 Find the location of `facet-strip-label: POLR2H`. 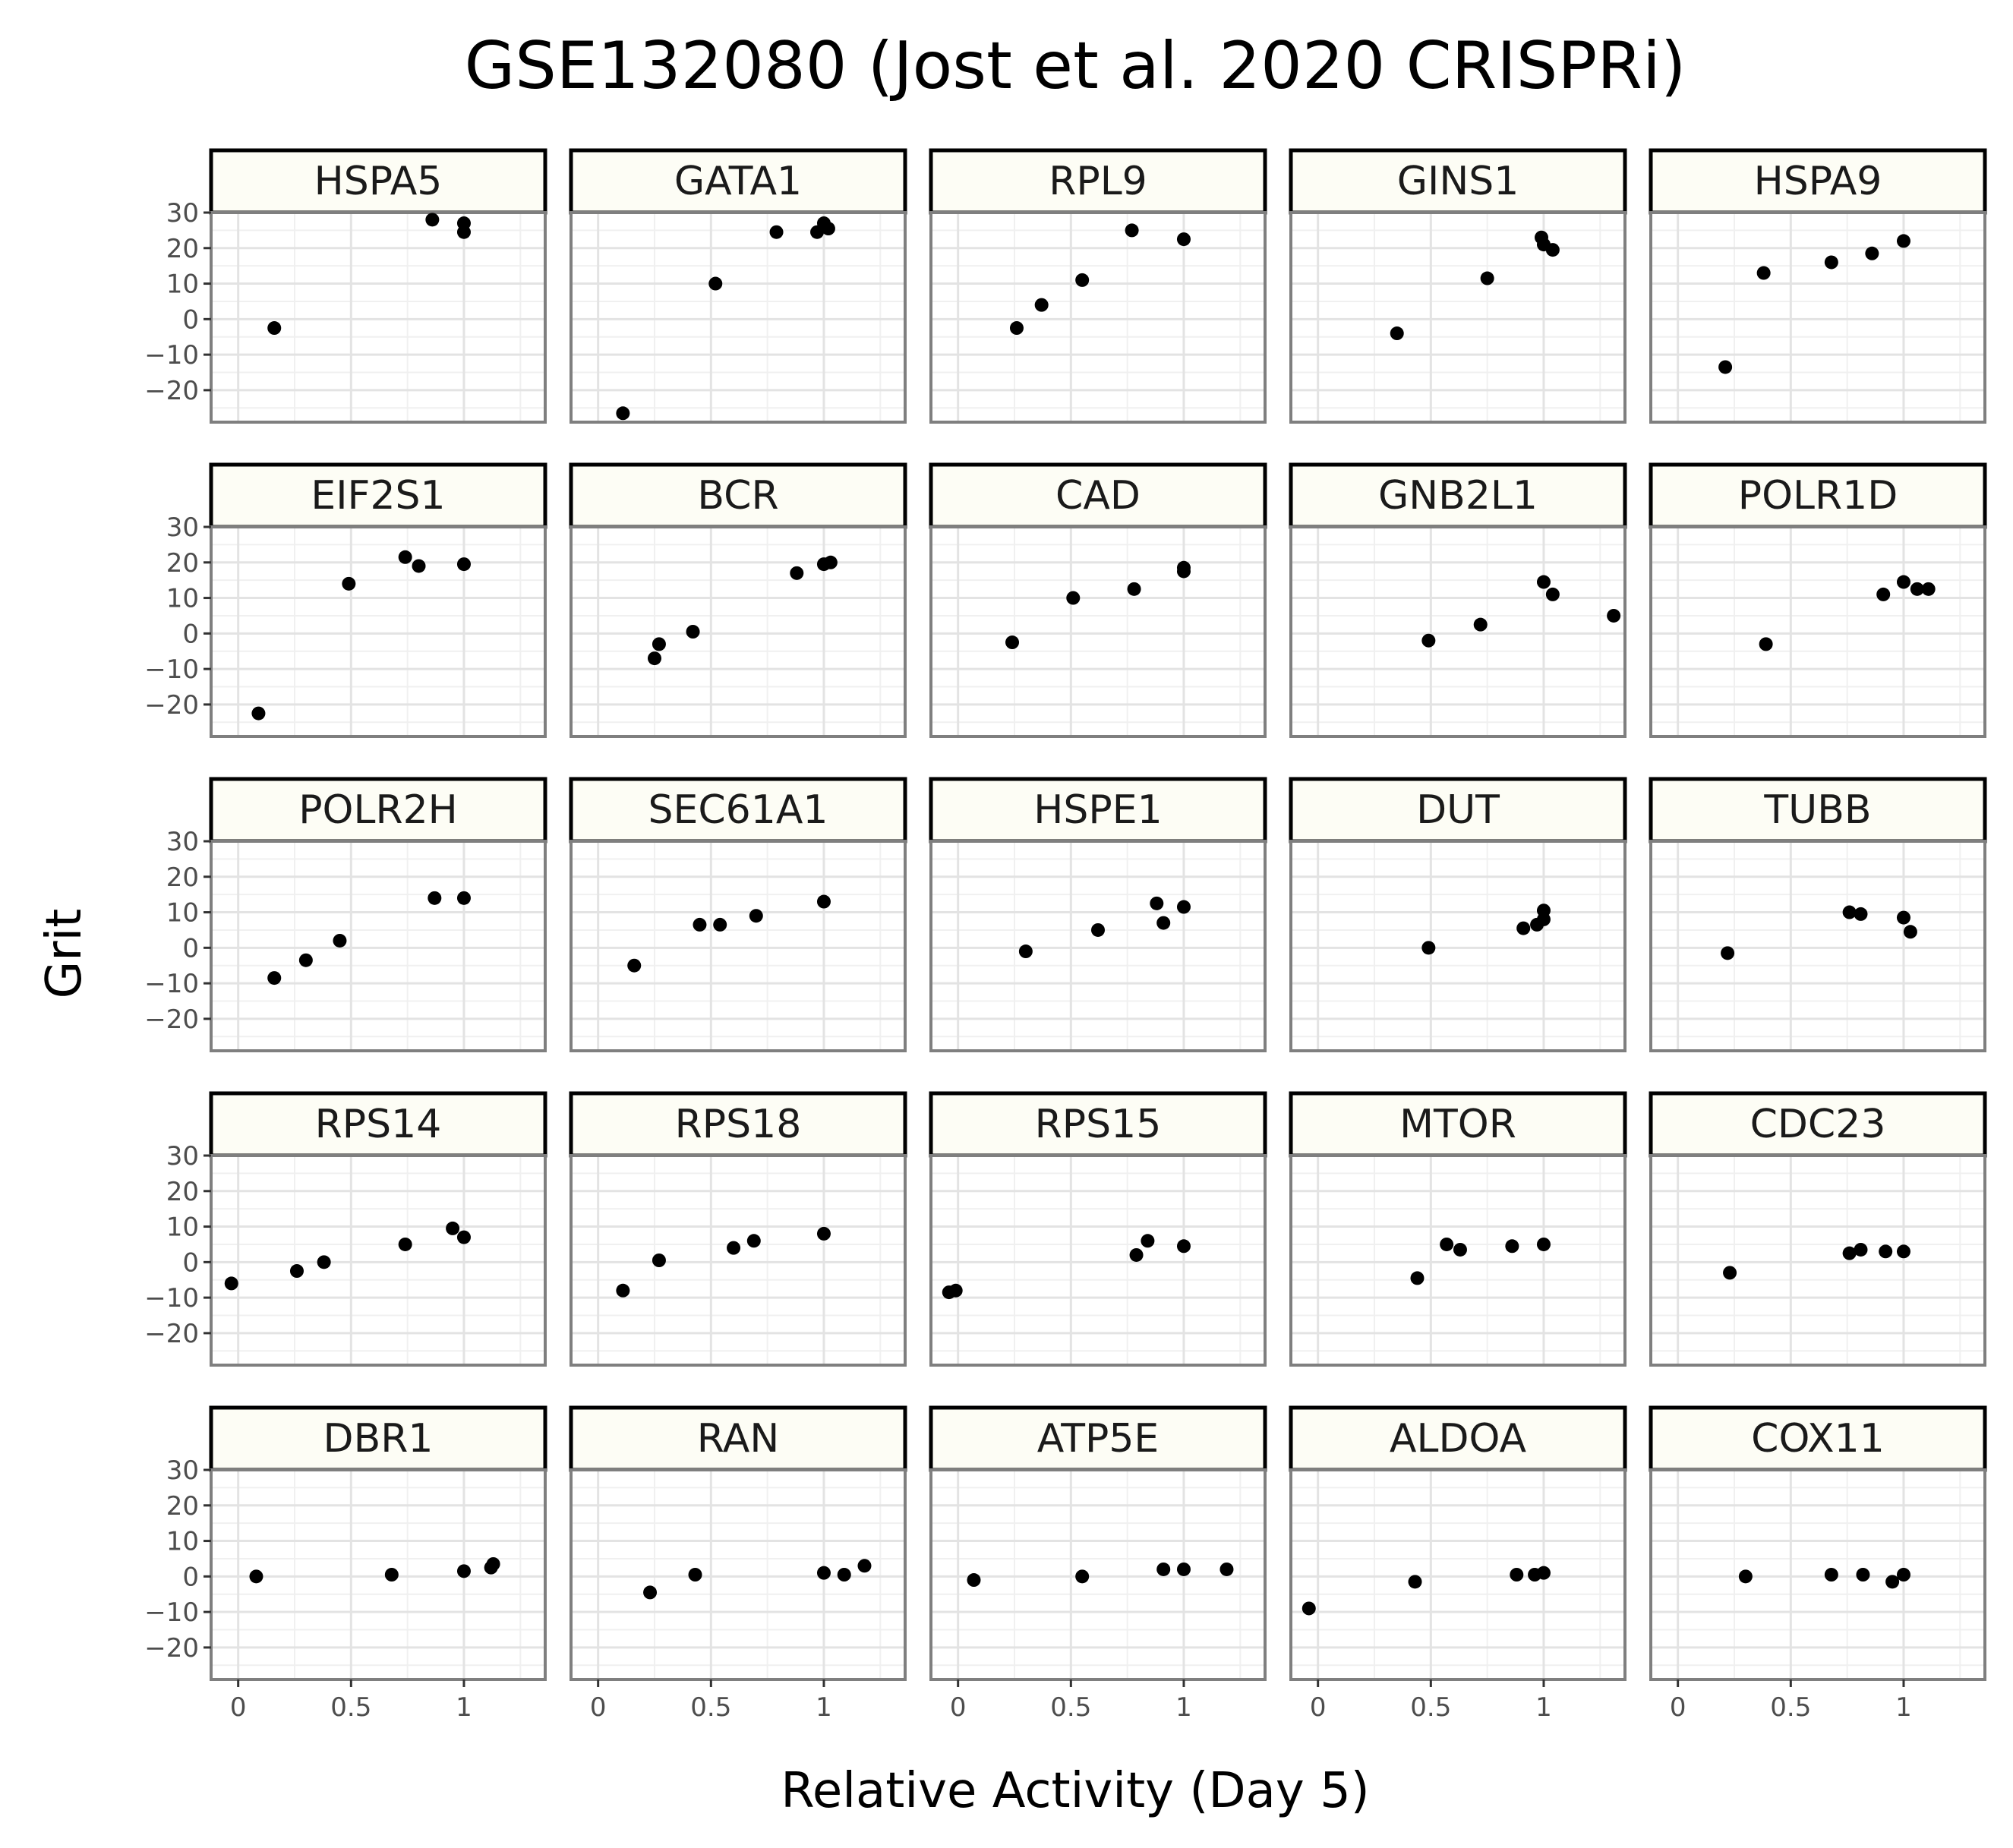

facet-strip-label: POLR2H is located at coordinates (378, 810).